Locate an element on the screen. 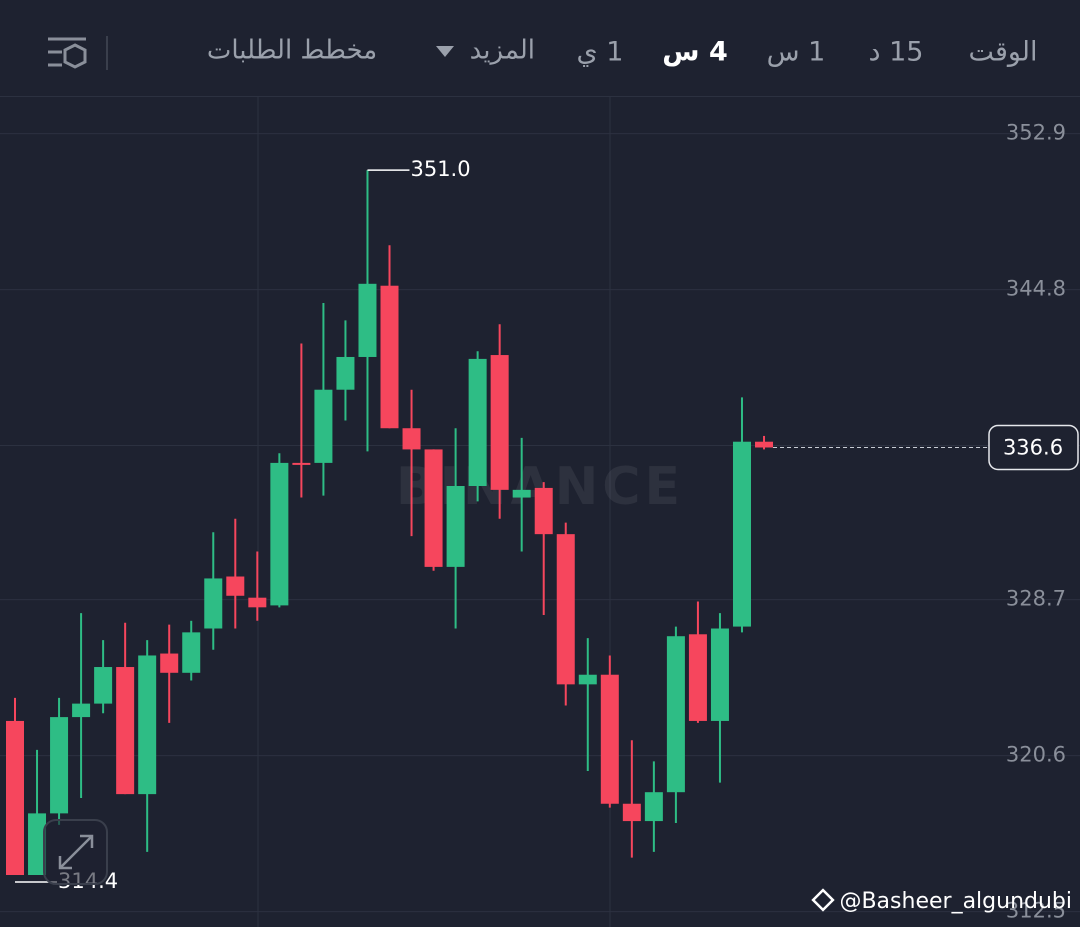 This screenshot has width=1080, height=927. more-caret is located at coordinates (445, 51).